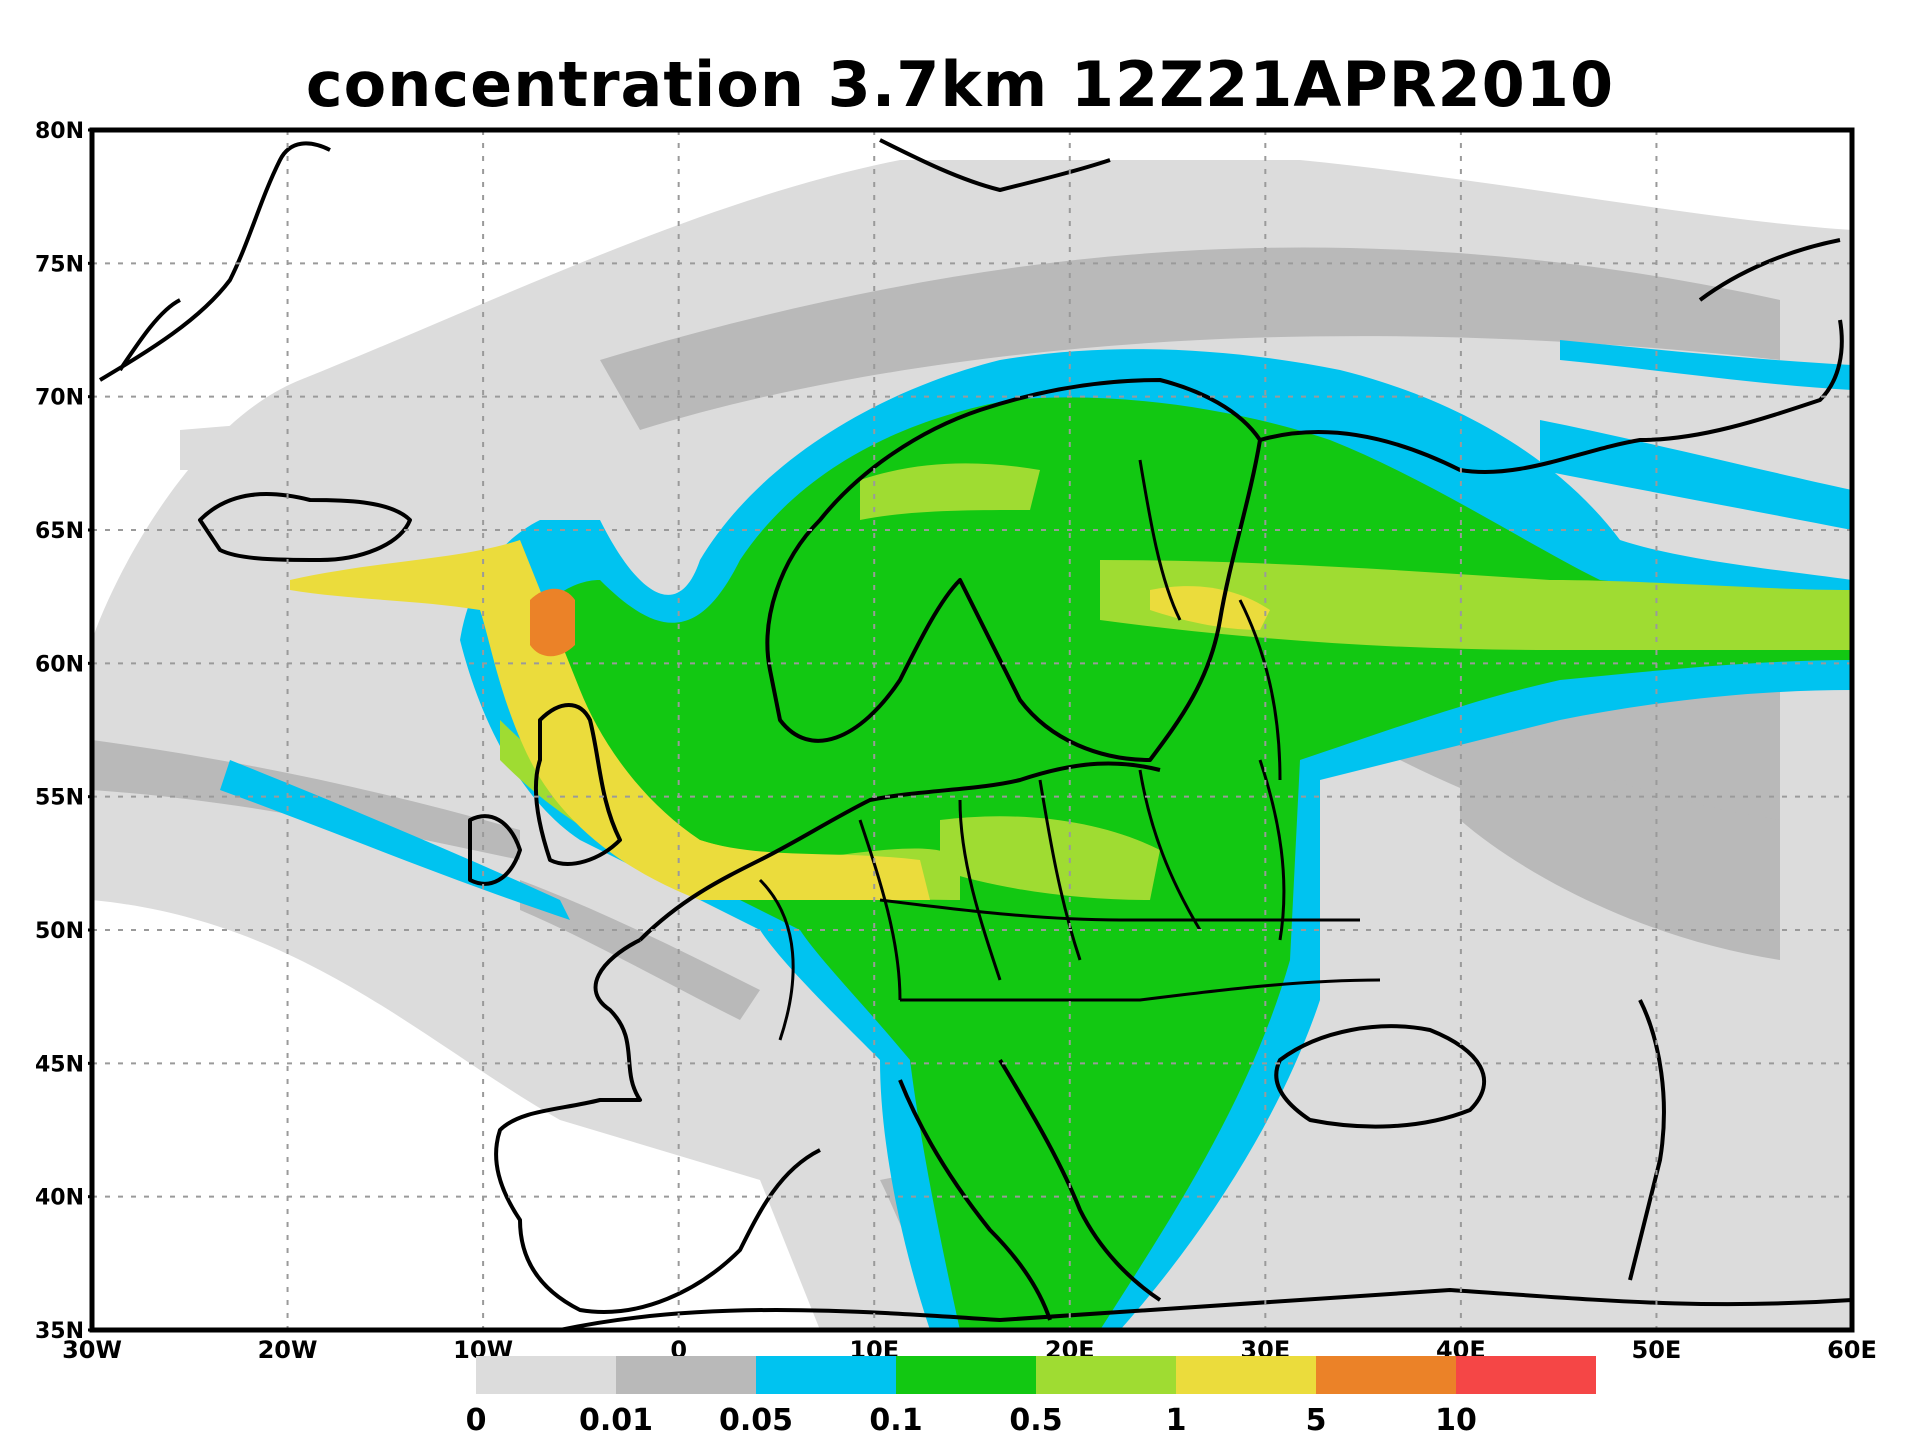 The image size is (1920, 1440). I want to click on longitude-label: 60E, so click(1852, 1350).